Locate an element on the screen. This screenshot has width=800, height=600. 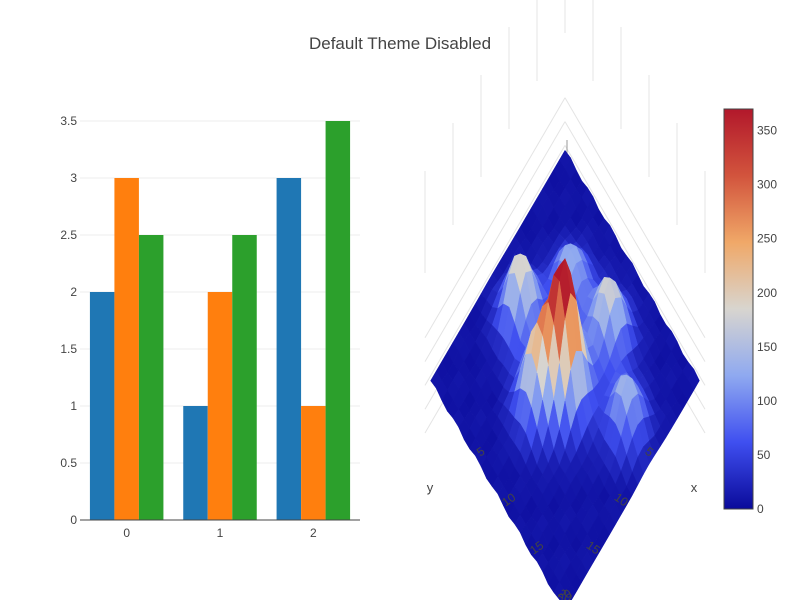
bar-series2-cat2 is located at coordinates (338, 320).